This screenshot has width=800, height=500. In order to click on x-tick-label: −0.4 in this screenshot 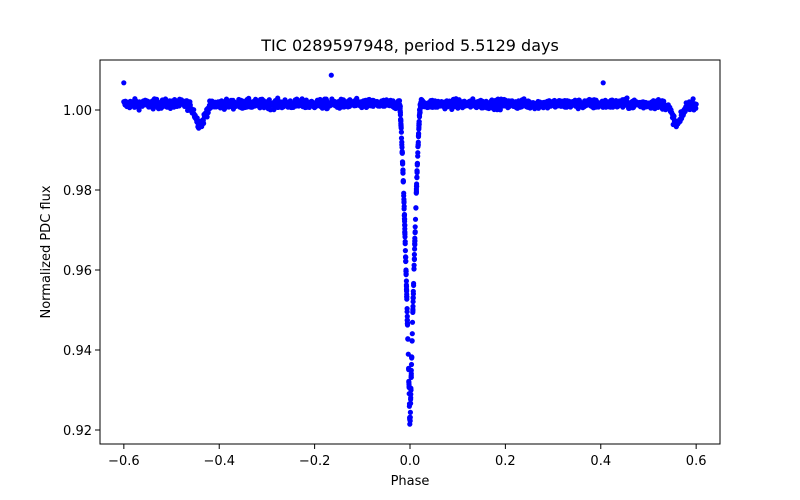, I will do `click(219, 461)`.